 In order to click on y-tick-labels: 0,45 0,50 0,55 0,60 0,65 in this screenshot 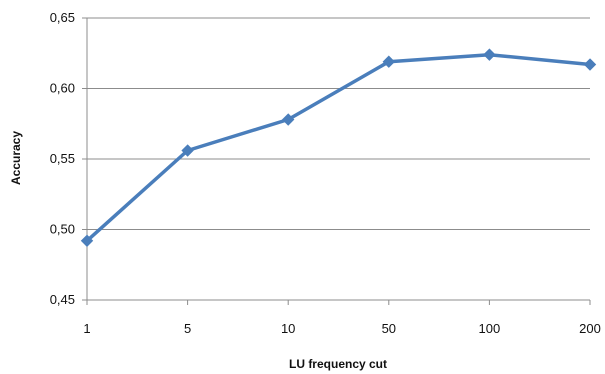, I will do `click(62, 158)`.